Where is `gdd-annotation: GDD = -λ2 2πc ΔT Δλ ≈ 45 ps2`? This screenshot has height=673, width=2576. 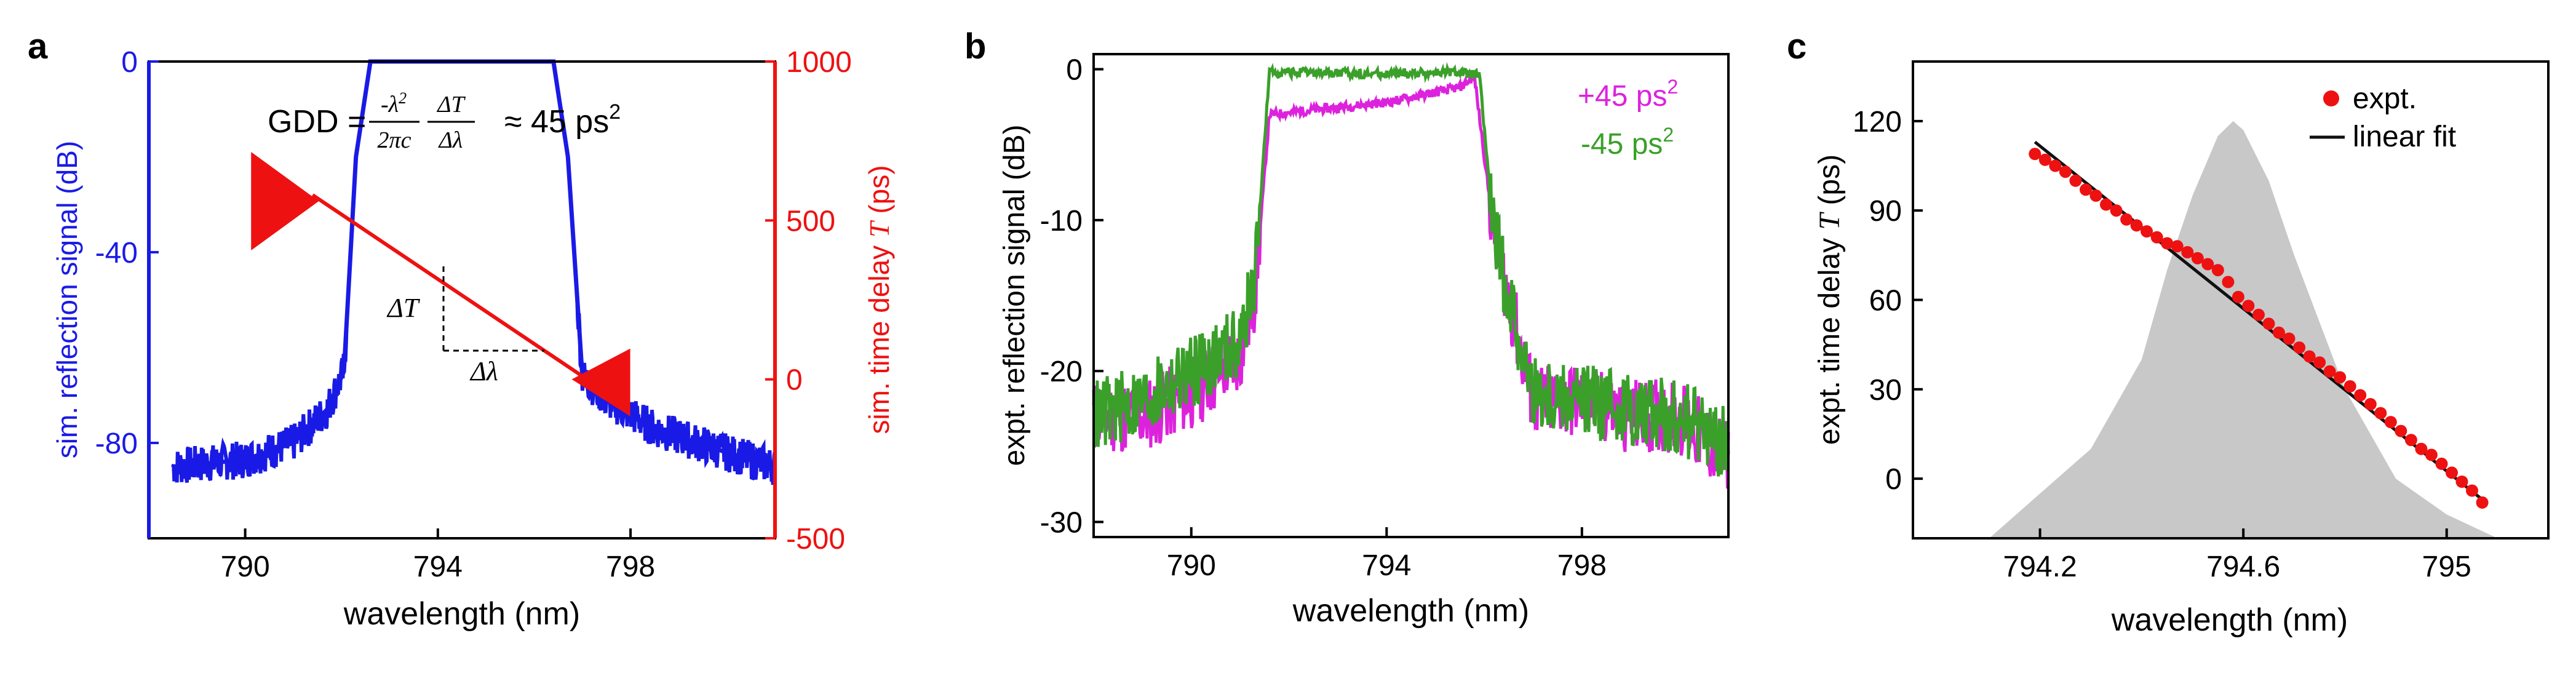
gdd-annotation: GDD = -λ2 2πc ΔT Δλ ≈ 45 ps2 is located at coordinates (444, 121).